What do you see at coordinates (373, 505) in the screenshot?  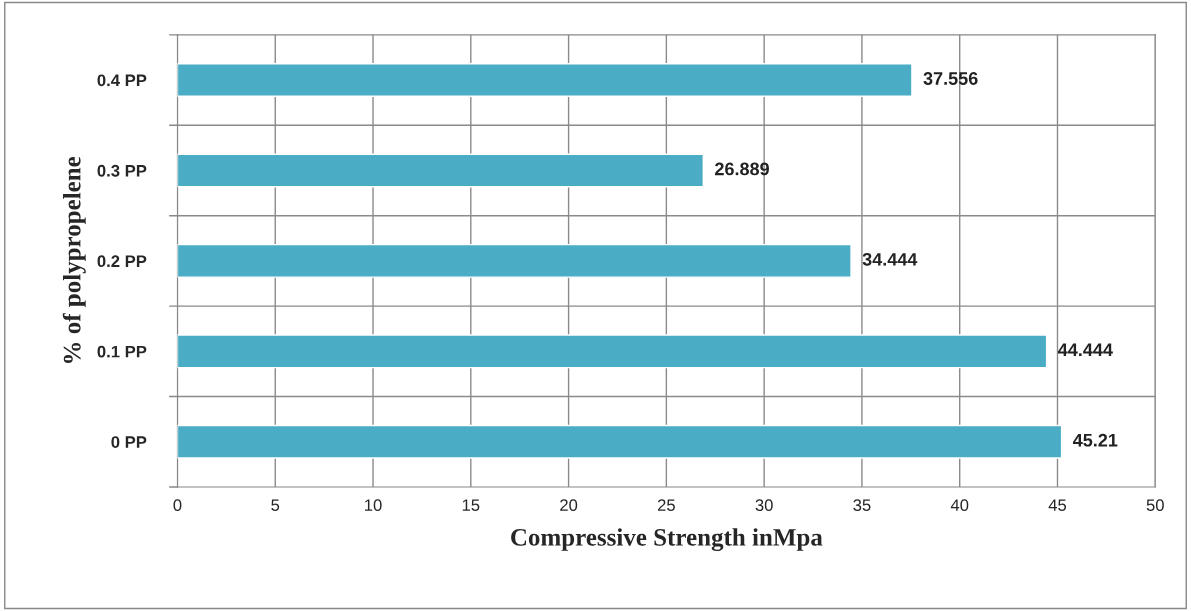 I see `x-tick-label: 10` at bounding box center [373, 505].